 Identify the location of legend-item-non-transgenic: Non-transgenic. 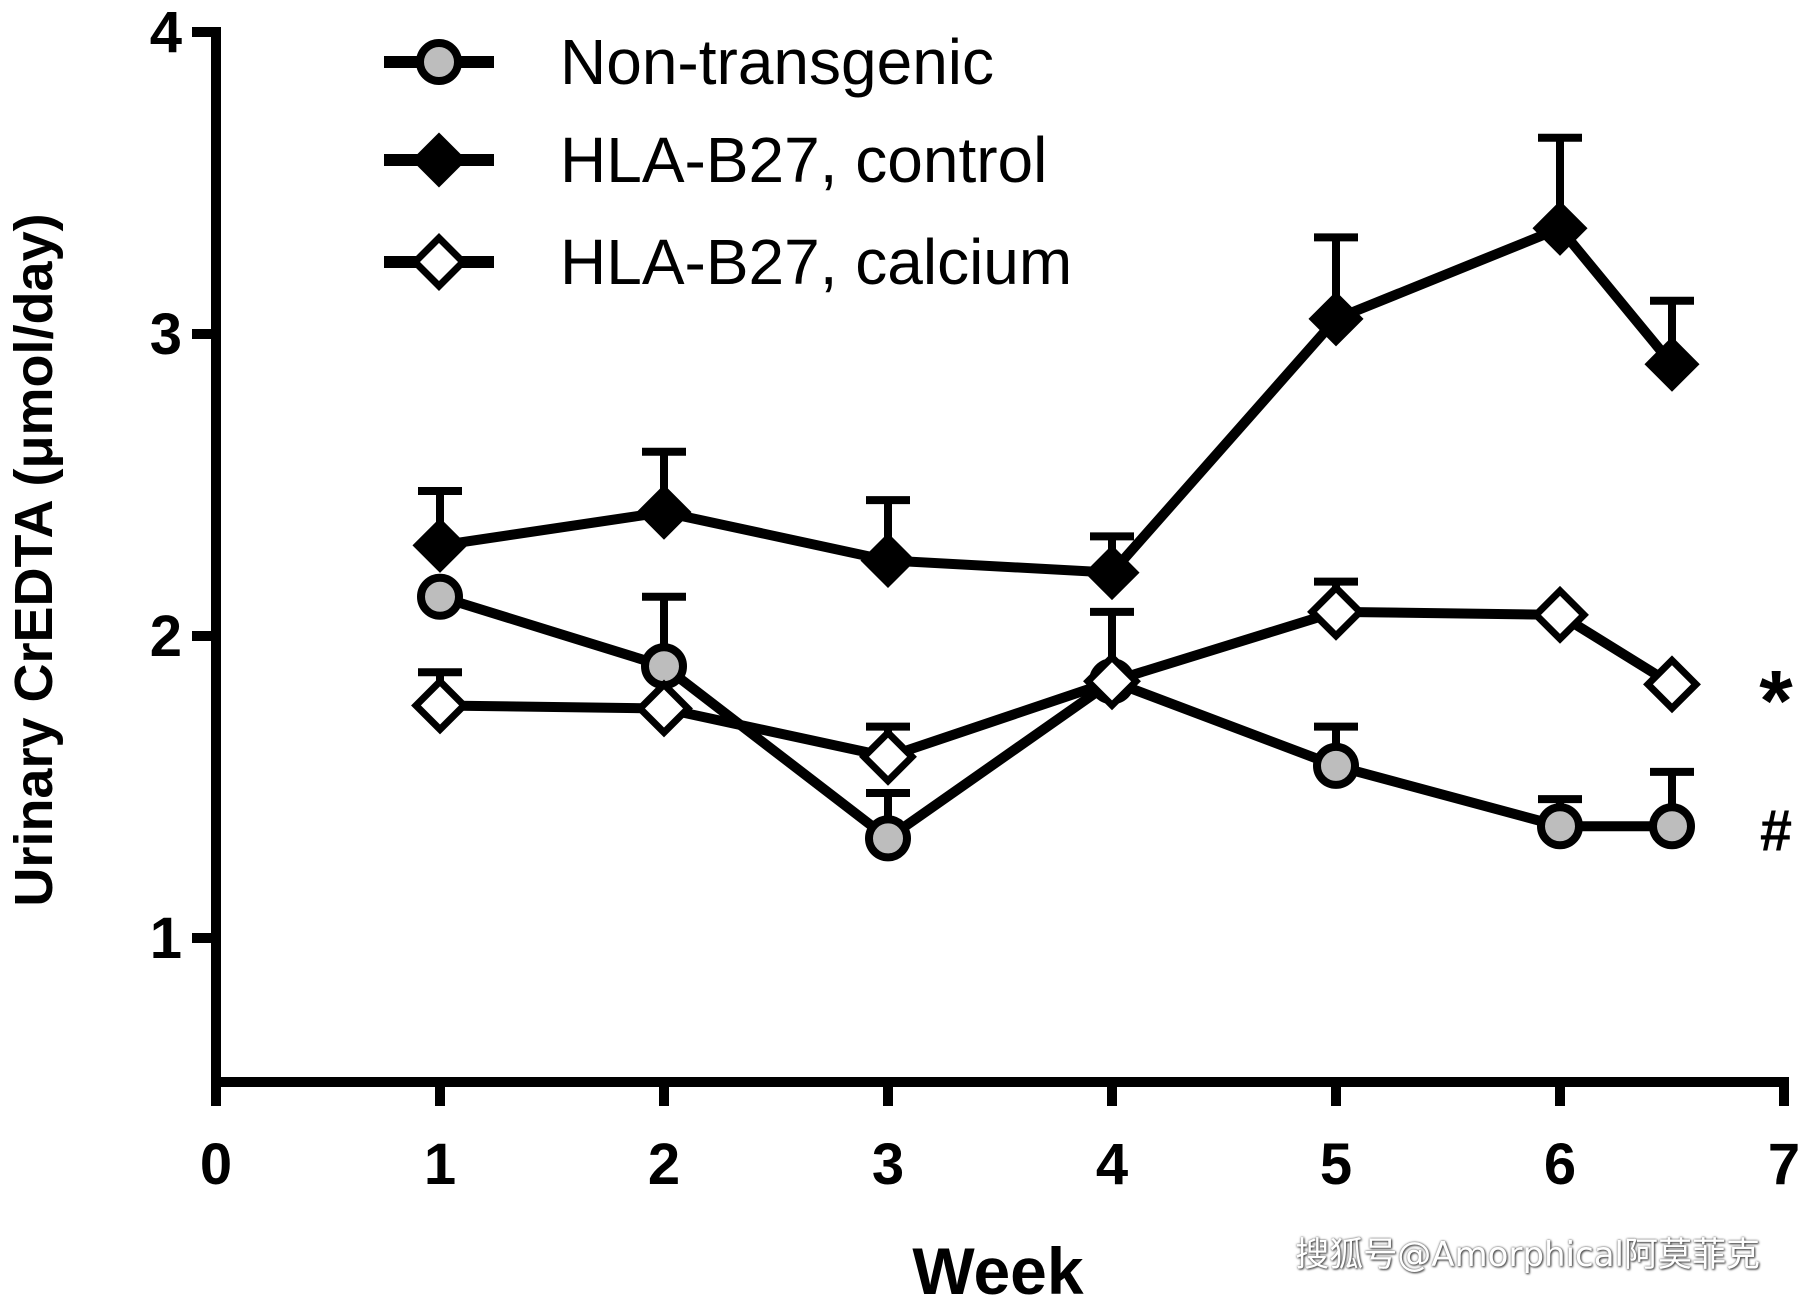
(689, 62).